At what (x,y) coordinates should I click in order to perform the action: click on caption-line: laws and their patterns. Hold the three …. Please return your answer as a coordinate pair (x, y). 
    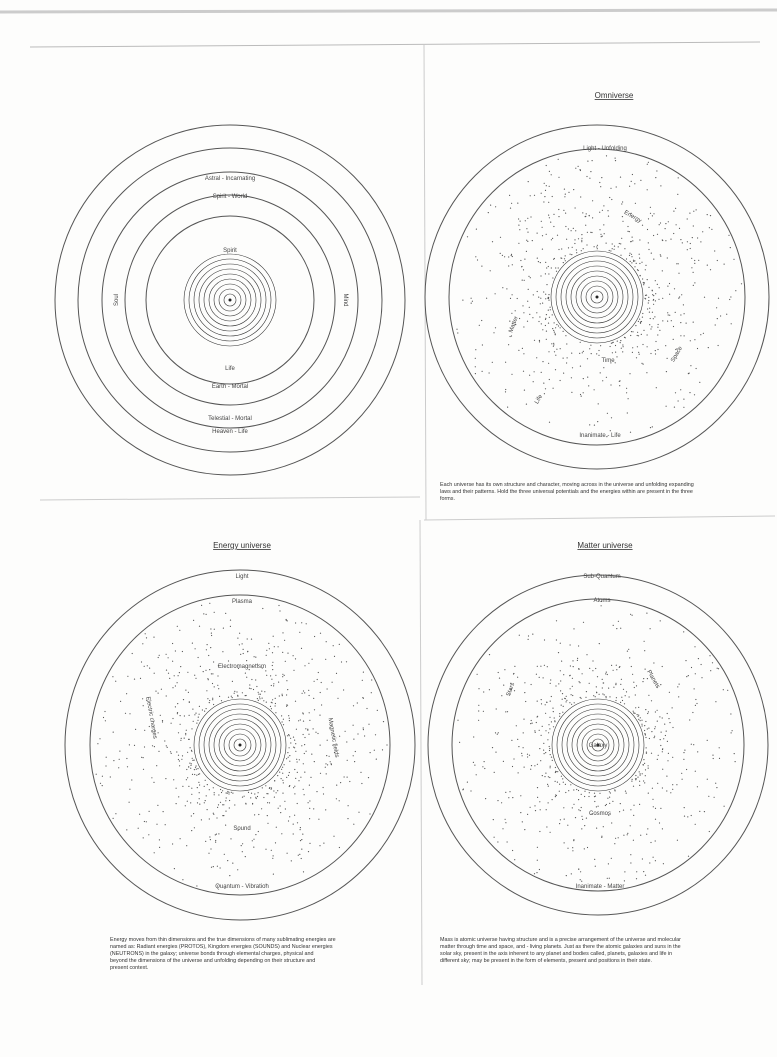
    Looking at the image, I should click on (566, 492).